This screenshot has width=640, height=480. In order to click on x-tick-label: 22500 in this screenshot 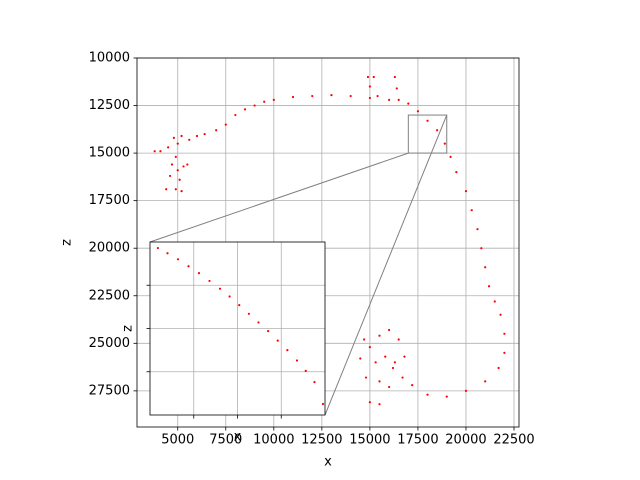, I will do `click(513, 440)`.